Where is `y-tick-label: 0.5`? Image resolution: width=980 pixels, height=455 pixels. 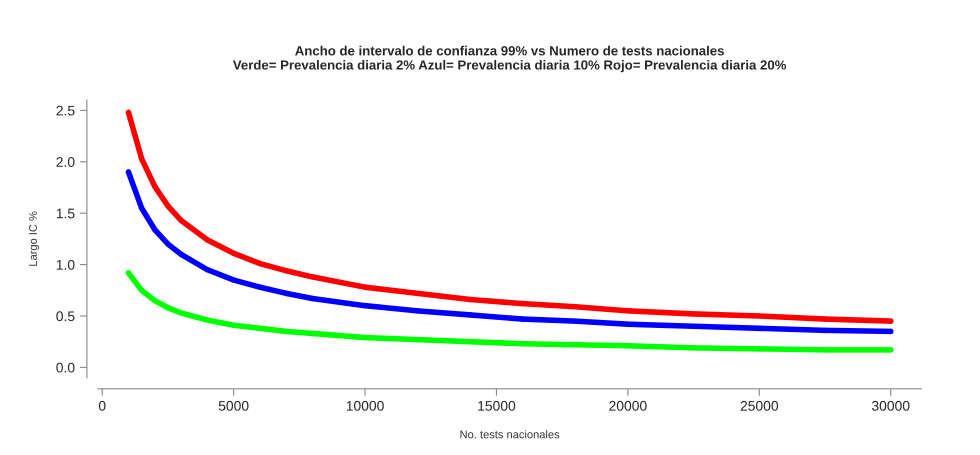 y-tick-label: 0.5 is located at coordinates (65, 316).